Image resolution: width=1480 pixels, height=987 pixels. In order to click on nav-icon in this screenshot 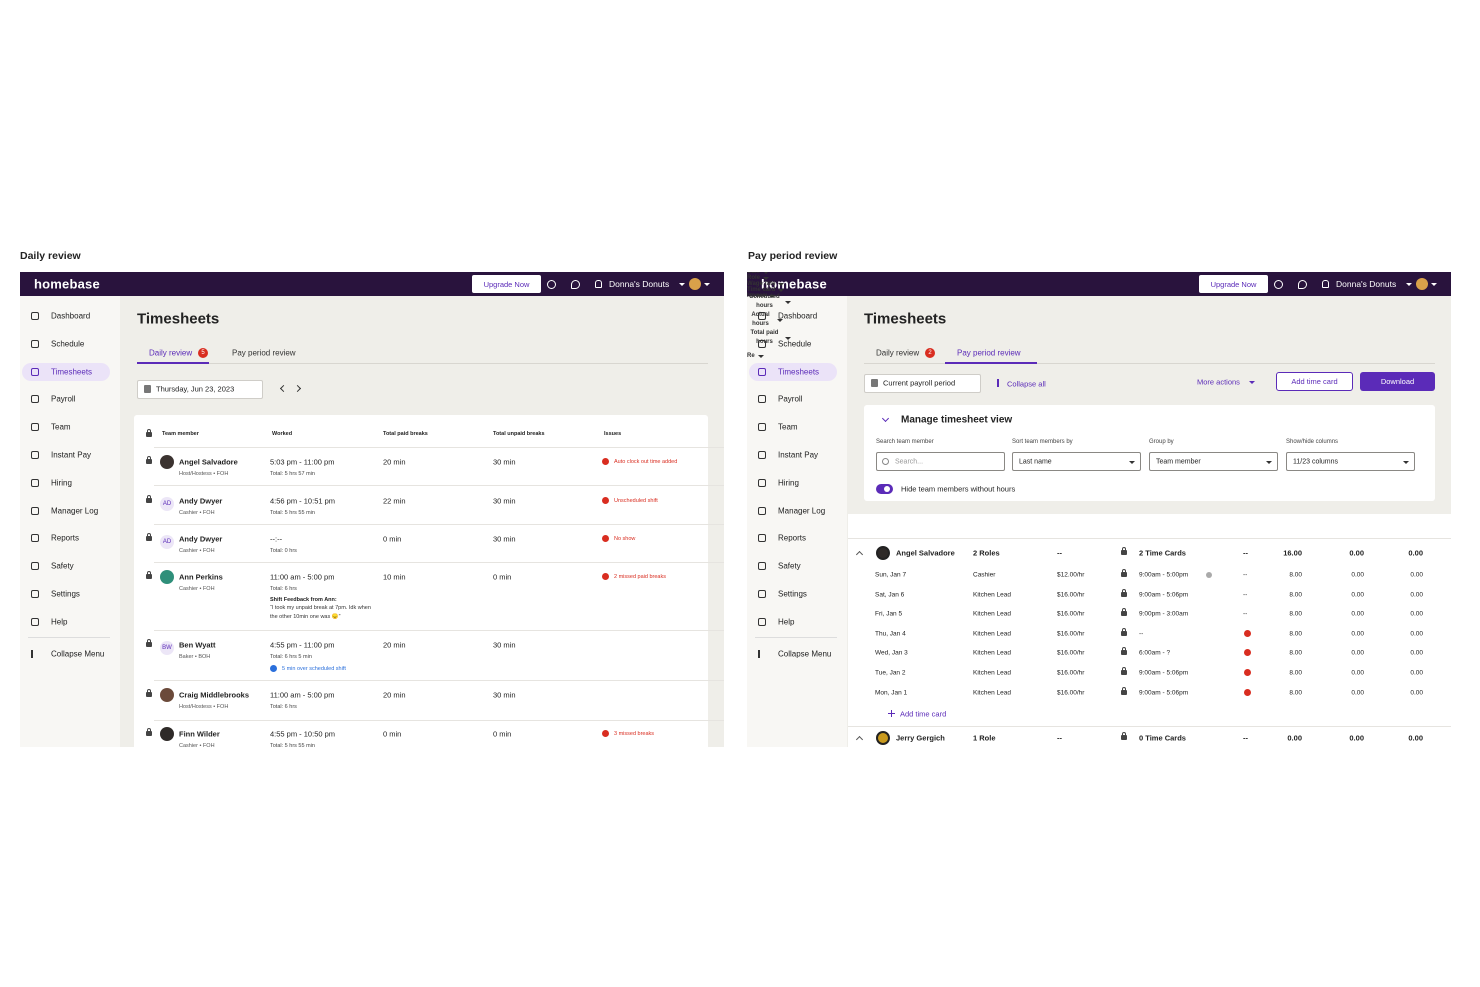, I will do `click(762, 510)`.